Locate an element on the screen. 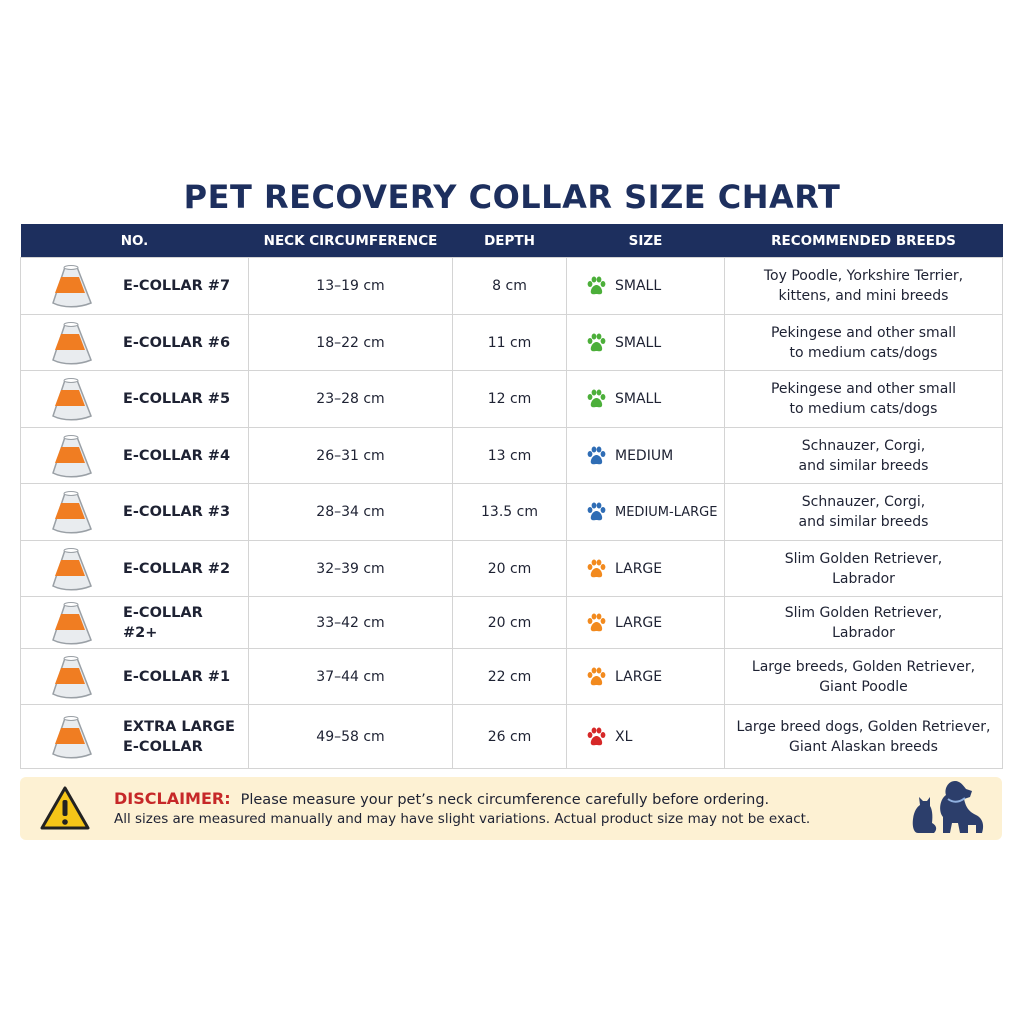 The height and width of the screenshot is (1024, 1024). name-cell: E-COLLAR #5 is located at coordinates (134, 399).